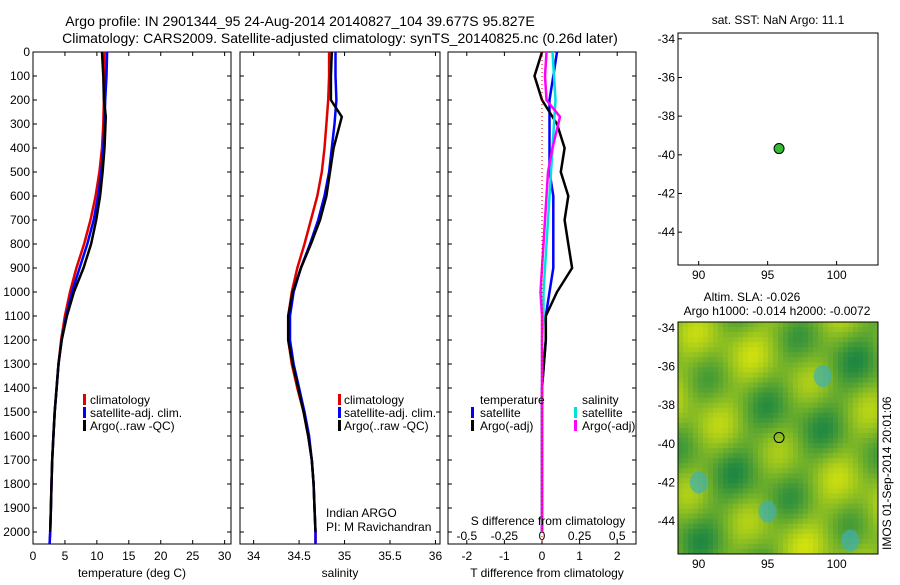  Describe the element at coordinates (161, 556) in the screenshot. I see `temperature-xtick-label: 20` at that location.